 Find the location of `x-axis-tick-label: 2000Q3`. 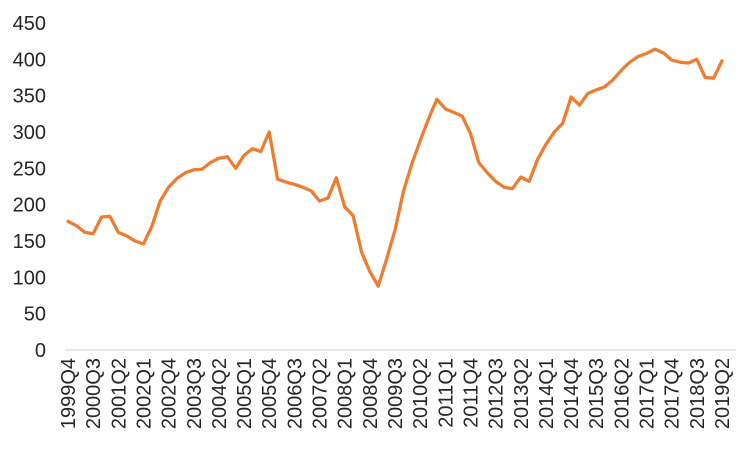

x-axis-tick-label: 2000Q3 is located at coordinates (94, 393).